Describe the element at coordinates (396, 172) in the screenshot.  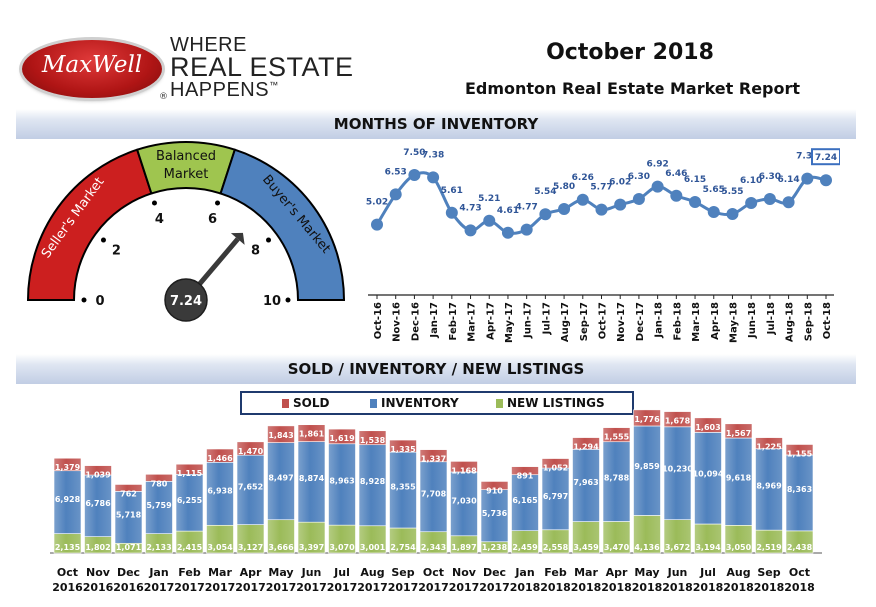
I see `data-label: 6.53` at that location.